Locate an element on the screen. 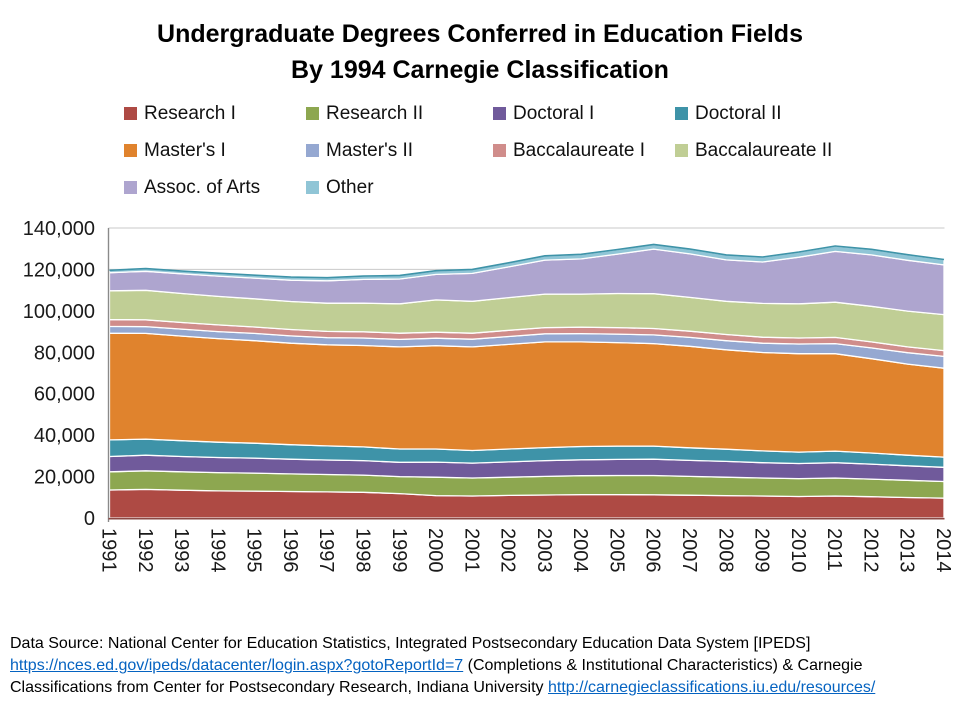  x-axis-tick-label: 2001 is located at coordinates (471, 550).